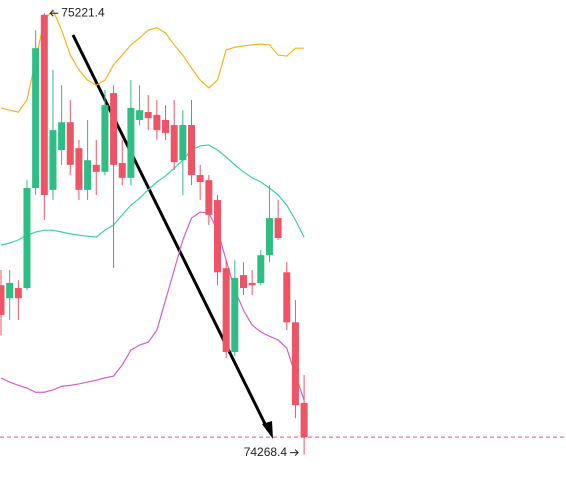 The width and height of the screenshot is (566, 477). What do you see at coordinates (267, 430) in the screenshot?
I see `trend-arrow-head` at bounding box center [267, 430].